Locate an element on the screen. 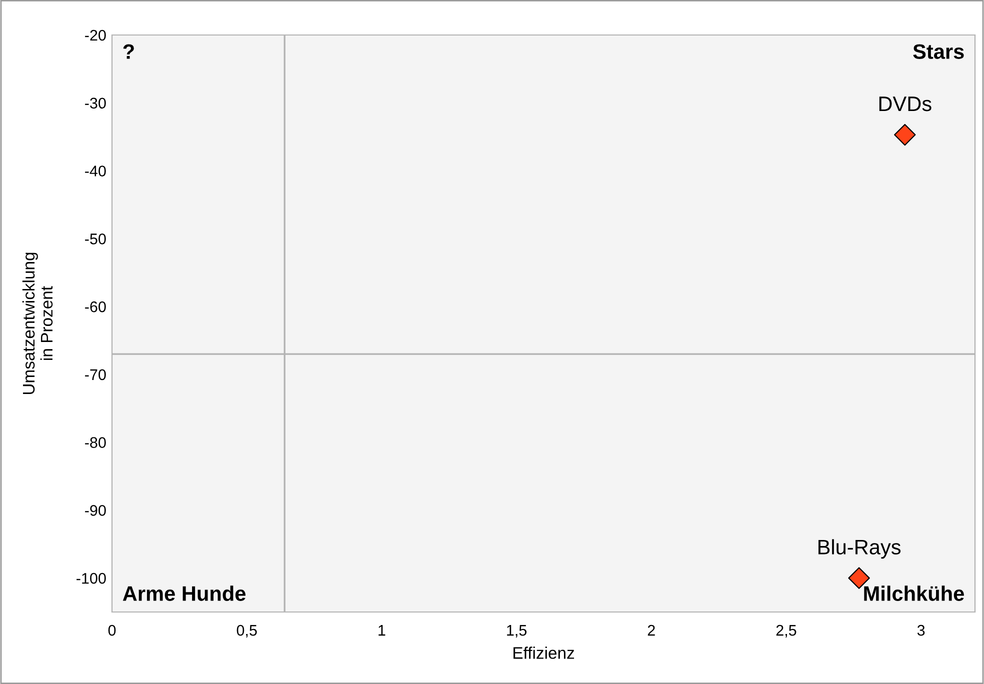  annotation: Arme Hunde is located at coordinates (184, 593).